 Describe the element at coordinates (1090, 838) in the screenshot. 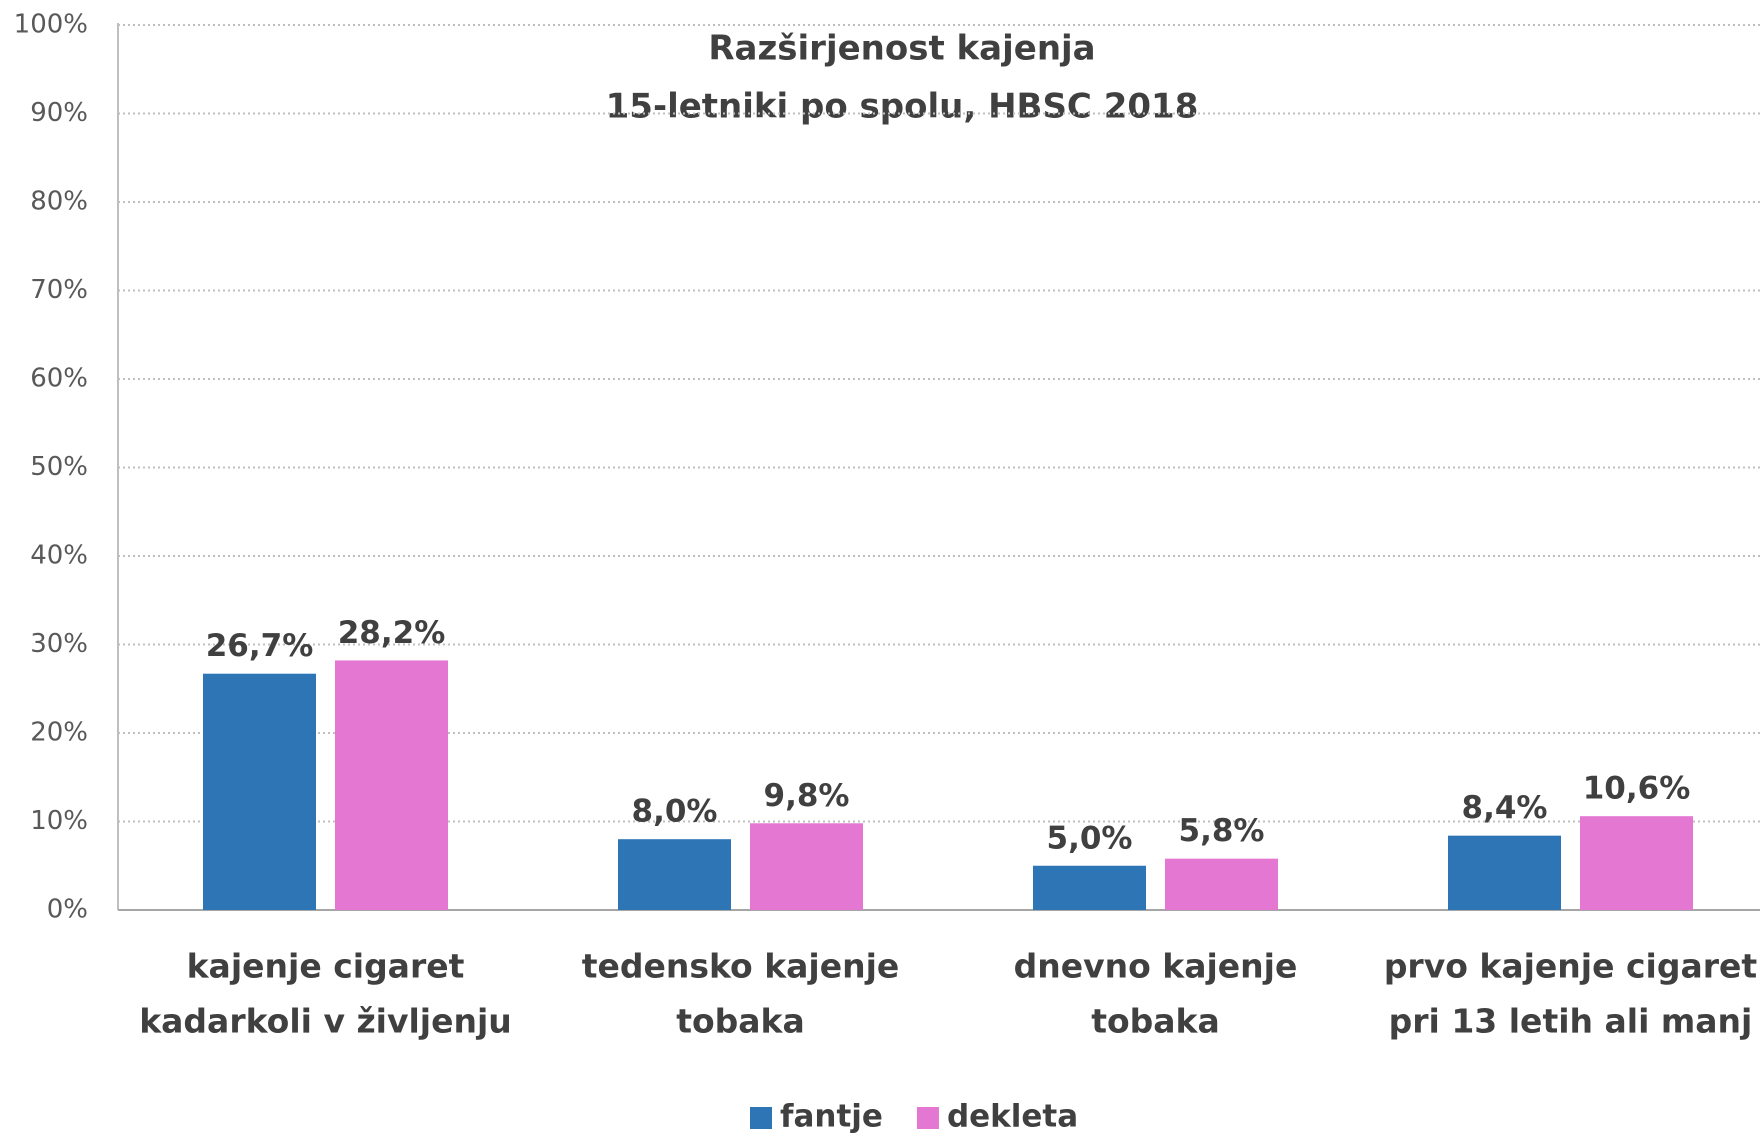

I see `data-label: 5,0%` at that location.